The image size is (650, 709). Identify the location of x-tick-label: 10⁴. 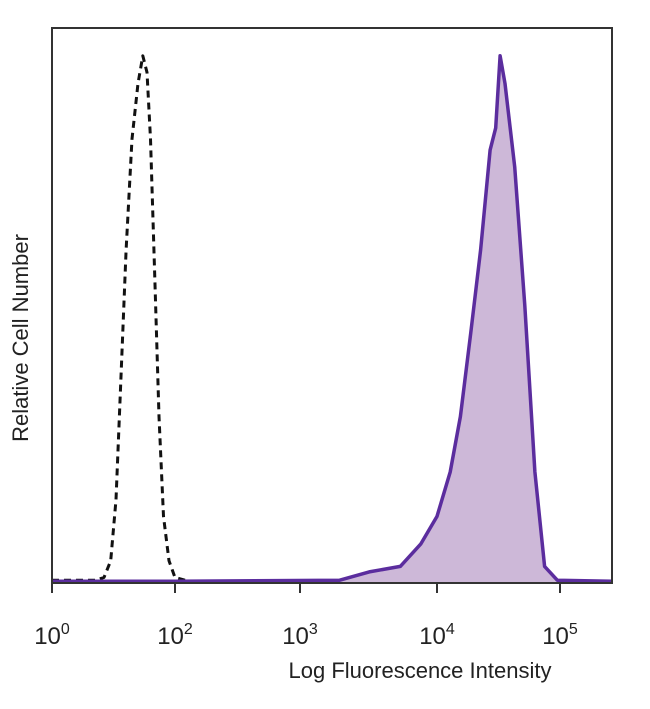
(437, 635).